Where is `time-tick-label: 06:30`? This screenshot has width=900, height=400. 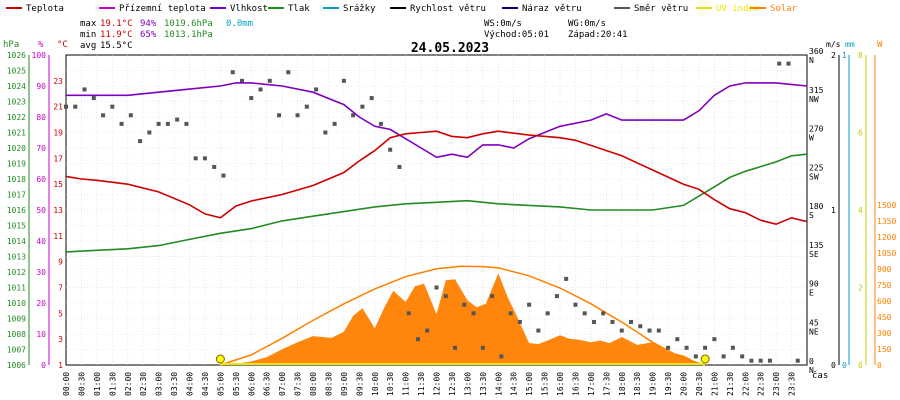 time-tick-label: 06:30 is located at coordinates (267, 384).